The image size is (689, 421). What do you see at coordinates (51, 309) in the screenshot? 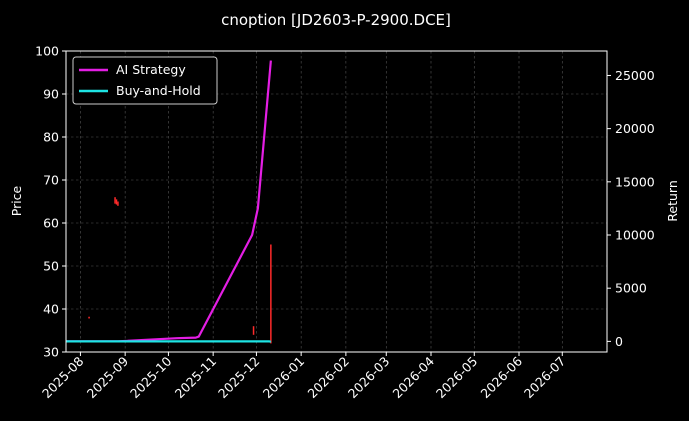
I see `y-tick-label: 40` at bounding box center [51, 309].